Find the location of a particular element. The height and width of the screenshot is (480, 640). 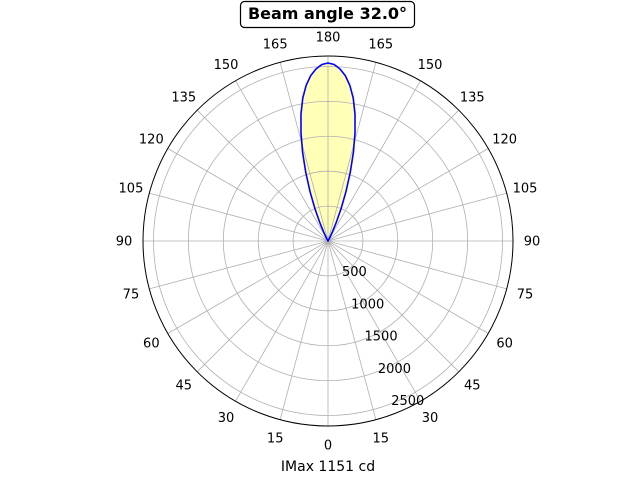

radial-tick-labels: 500 1000 1500 2000 2500 is located at coordinates (383, 337).